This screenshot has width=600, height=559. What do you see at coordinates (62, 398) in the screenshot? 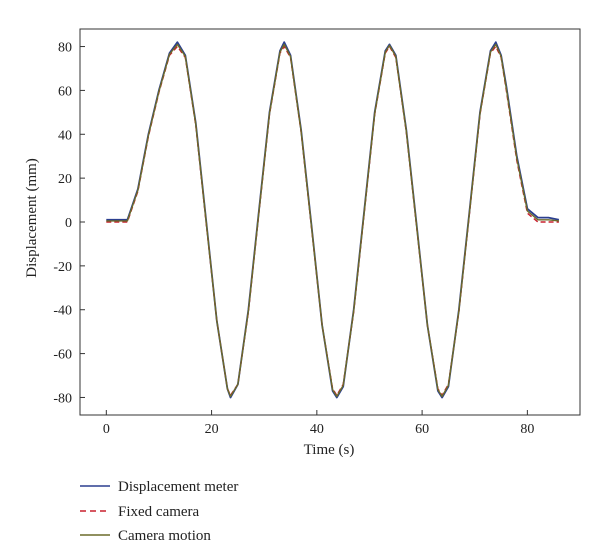
I see `y-tick-label: -80` at bounding box center [62, 398].